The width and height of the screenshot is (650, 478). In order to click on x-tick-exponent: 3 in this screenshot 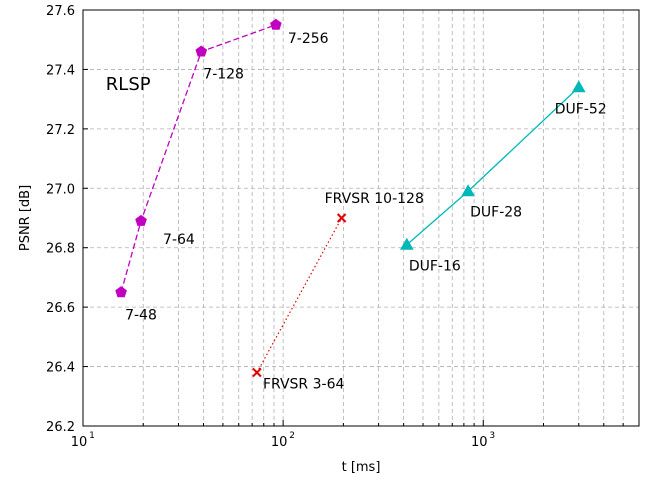, I will do `click(492, 436)`.